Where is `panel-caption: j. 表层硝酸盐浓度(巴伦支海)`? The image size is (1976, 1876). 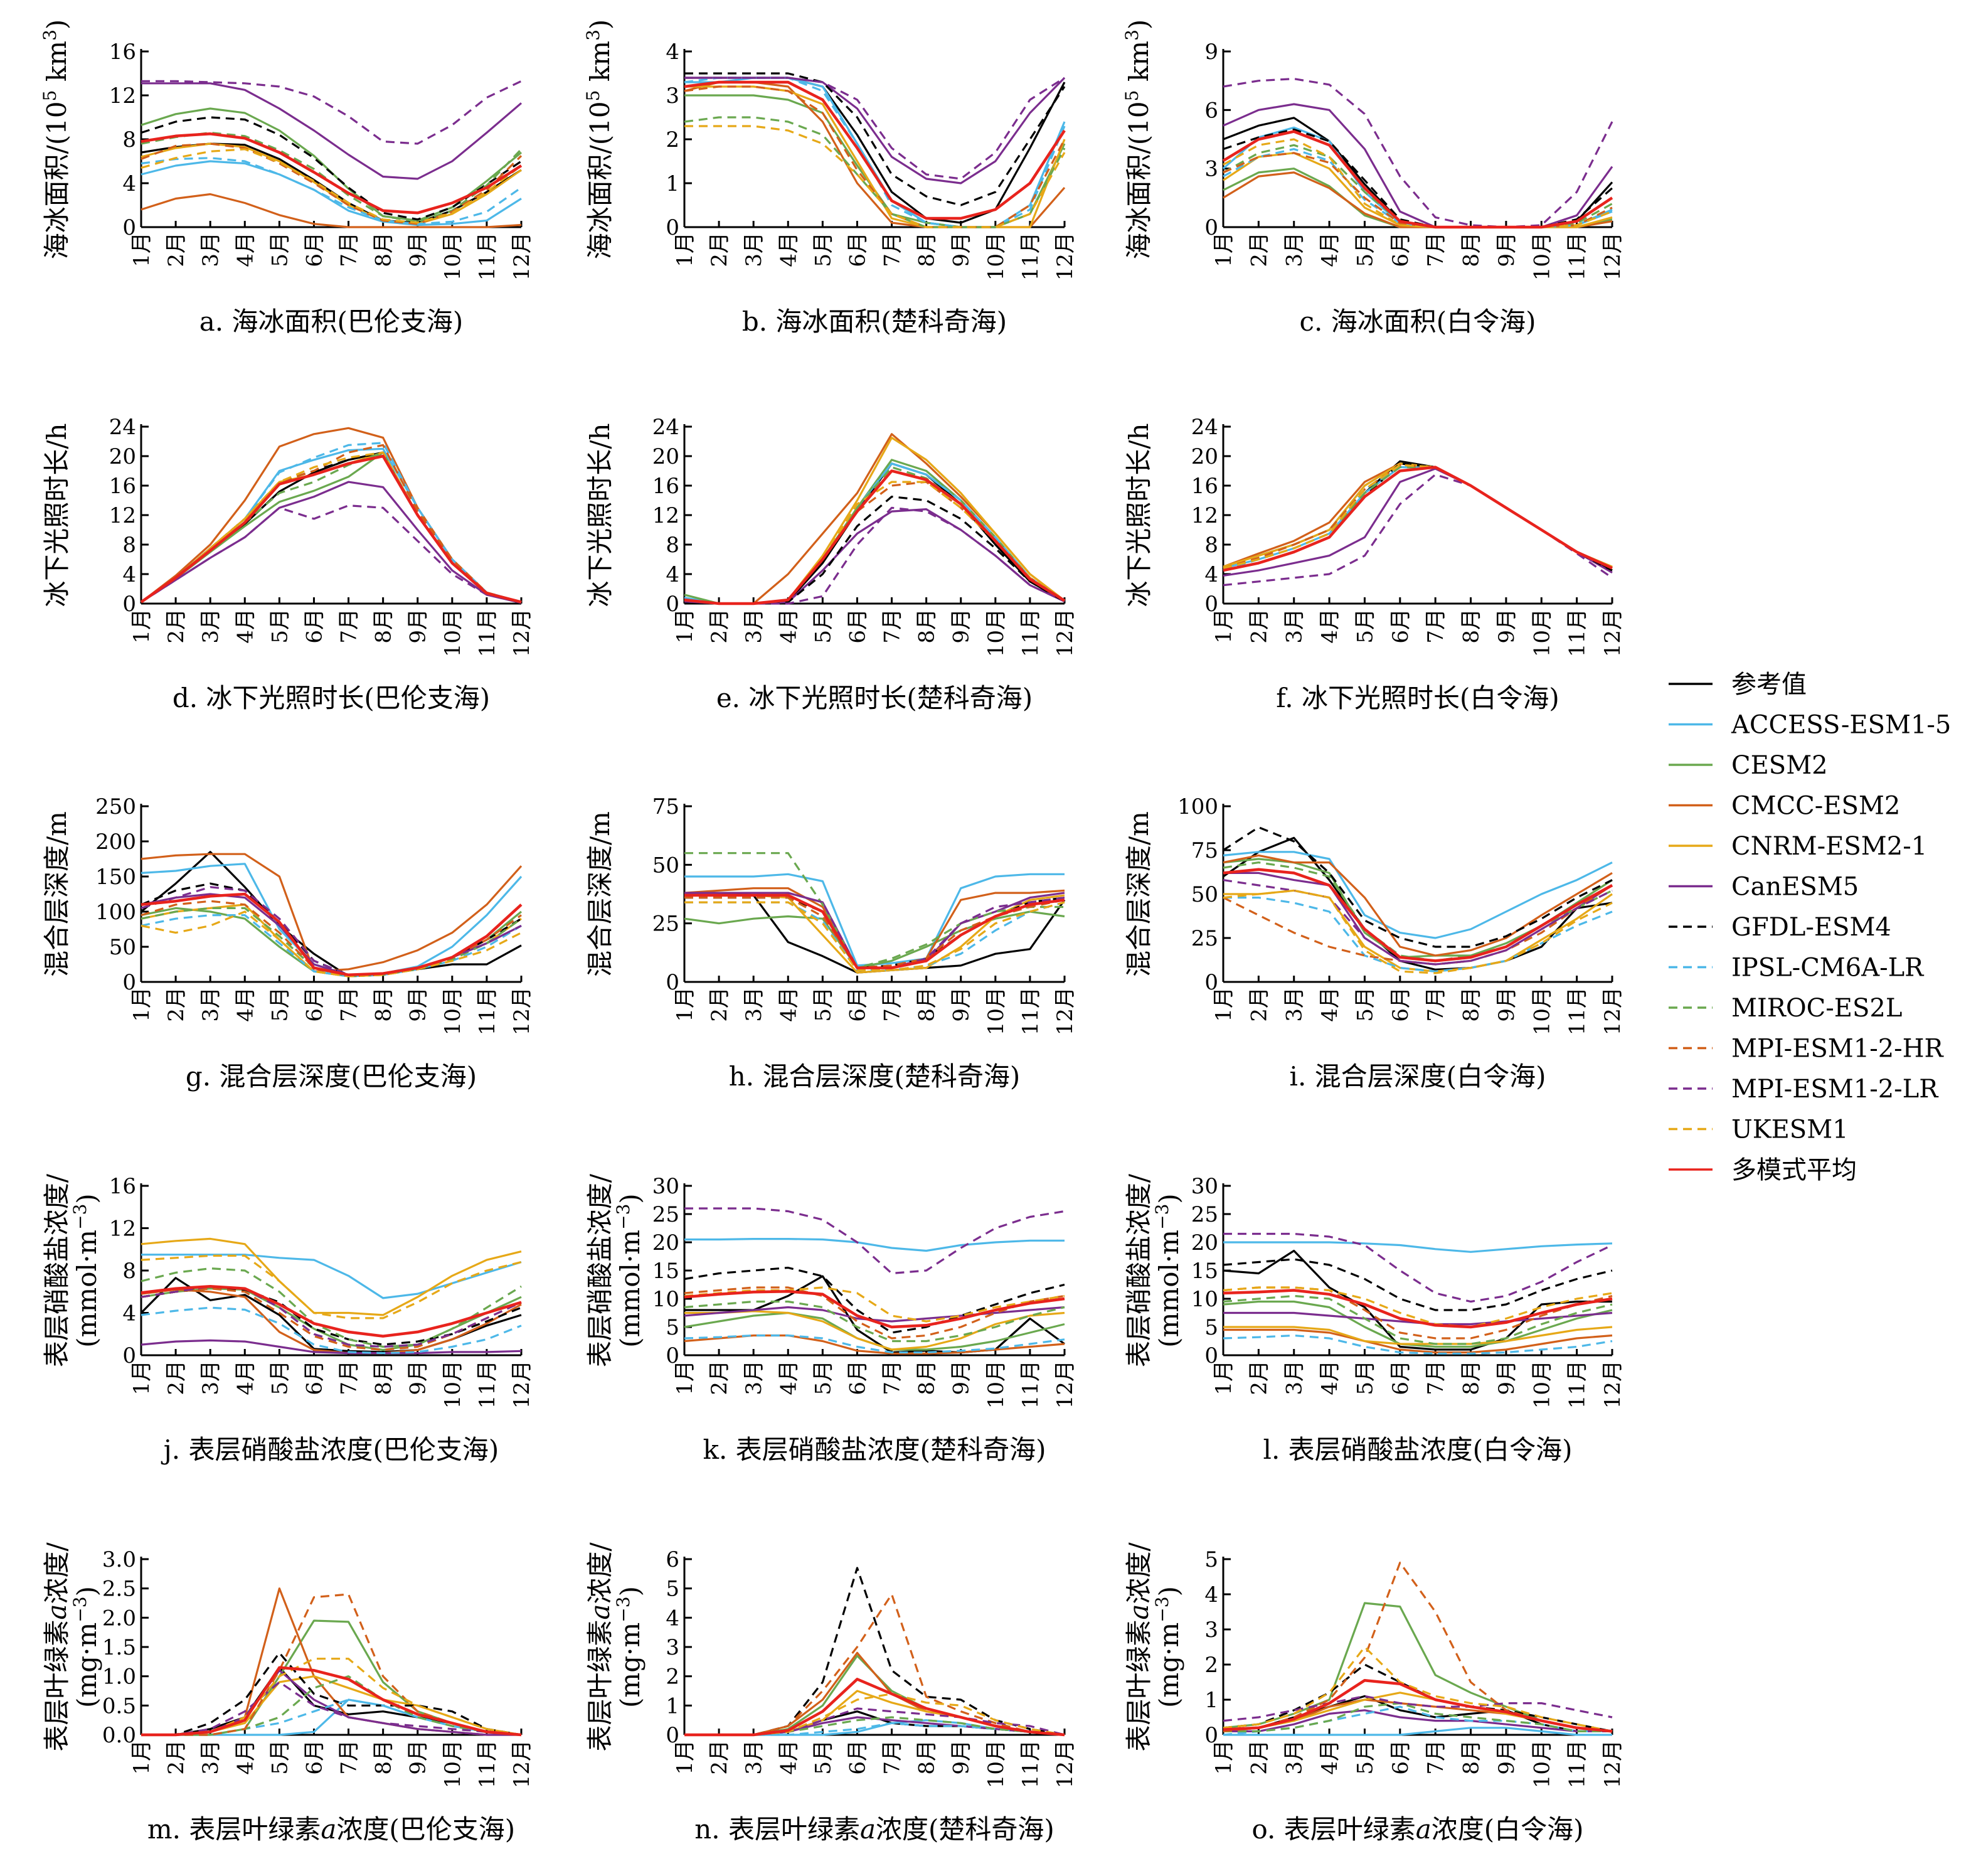 panel-caption: j. 表层硝酸盐浓度(巴伦支海) is located at coordinates (330, 1449).